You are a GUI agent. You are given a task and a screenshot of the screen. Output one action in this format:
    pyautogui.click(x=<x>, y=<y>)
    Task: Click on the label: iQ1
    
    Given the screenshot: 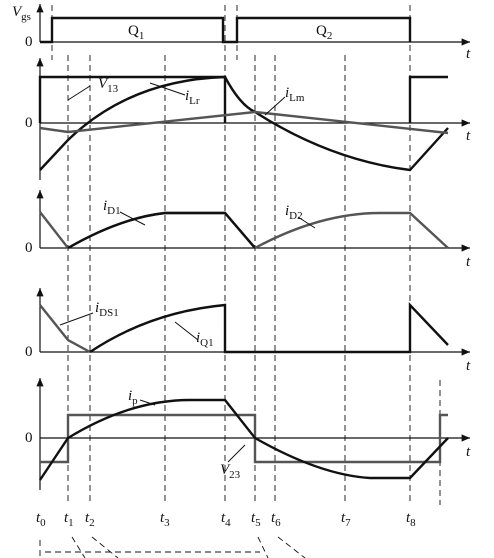 What is the action you would take?
    pyautogui.click(x=205, y=339)
    